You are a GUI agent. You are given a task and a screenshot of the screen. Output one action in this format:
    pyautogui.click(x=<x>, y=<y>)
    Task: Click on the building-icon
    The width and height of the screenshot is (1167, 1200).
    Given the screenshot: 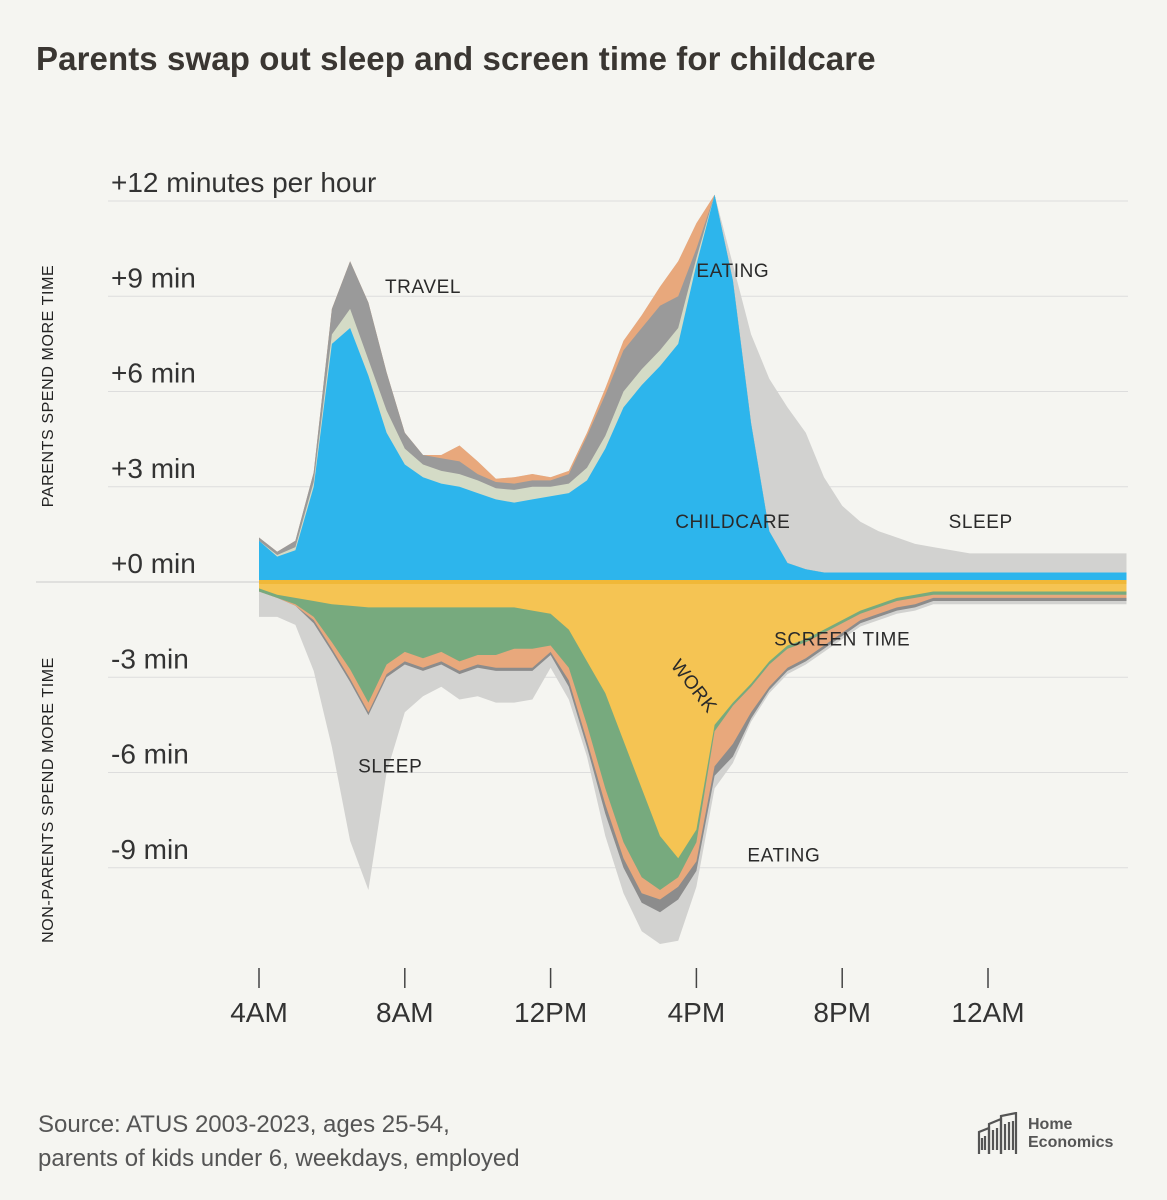 What is the action you would take?
    pyautogui.click(x=997, y=1133)
    